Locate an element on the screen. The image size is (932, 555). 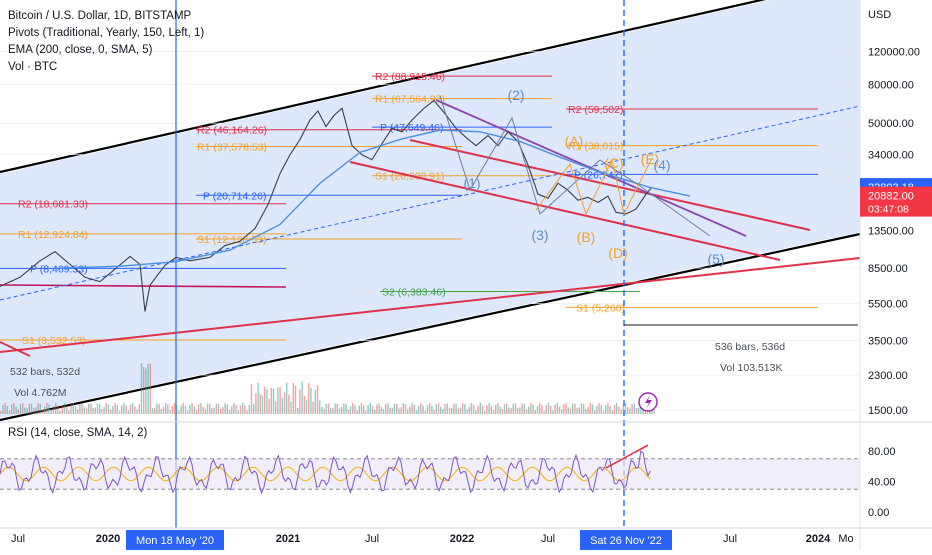
time-cursor-right-bg is located at coordinates (626, 540).